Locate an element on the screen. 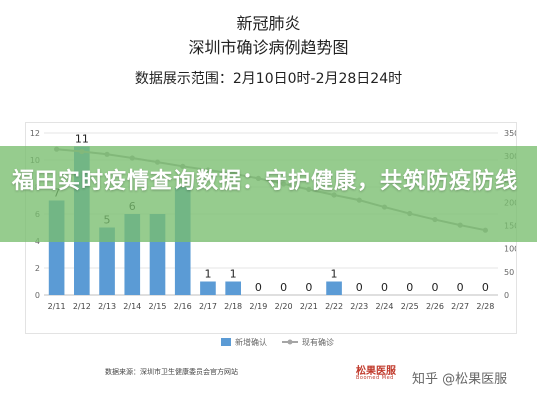  zhihu-watermark: 知乎 @松果医服 is located at coordinates (460, 379).